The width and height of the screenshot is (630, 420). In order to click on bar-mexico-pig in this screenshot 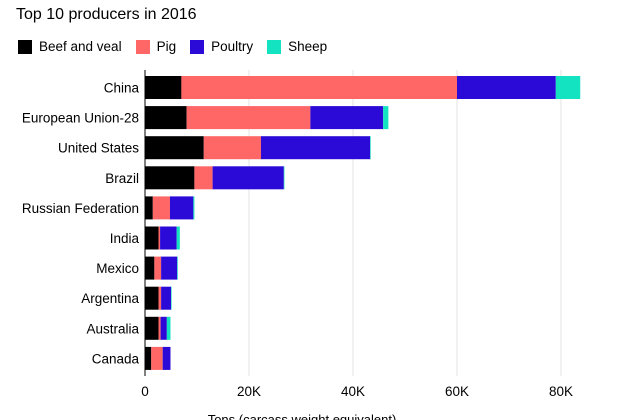, I will do `click(158, 268)`.